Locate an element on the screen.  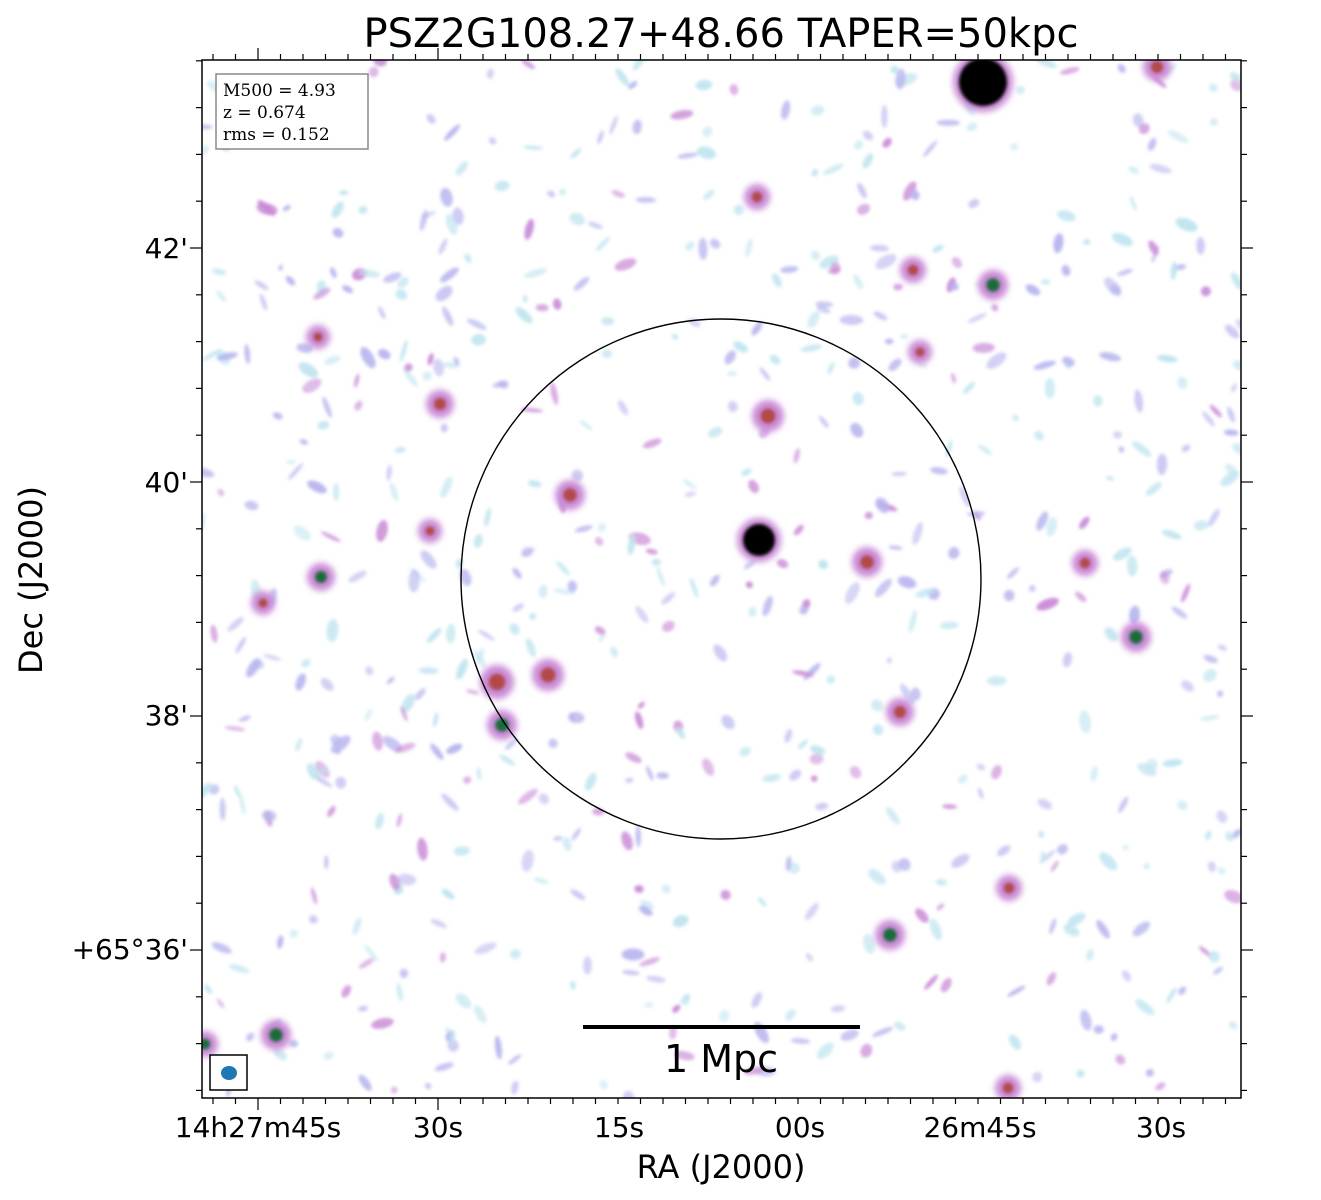
info-box-frame is located at coordinates (292, 111).